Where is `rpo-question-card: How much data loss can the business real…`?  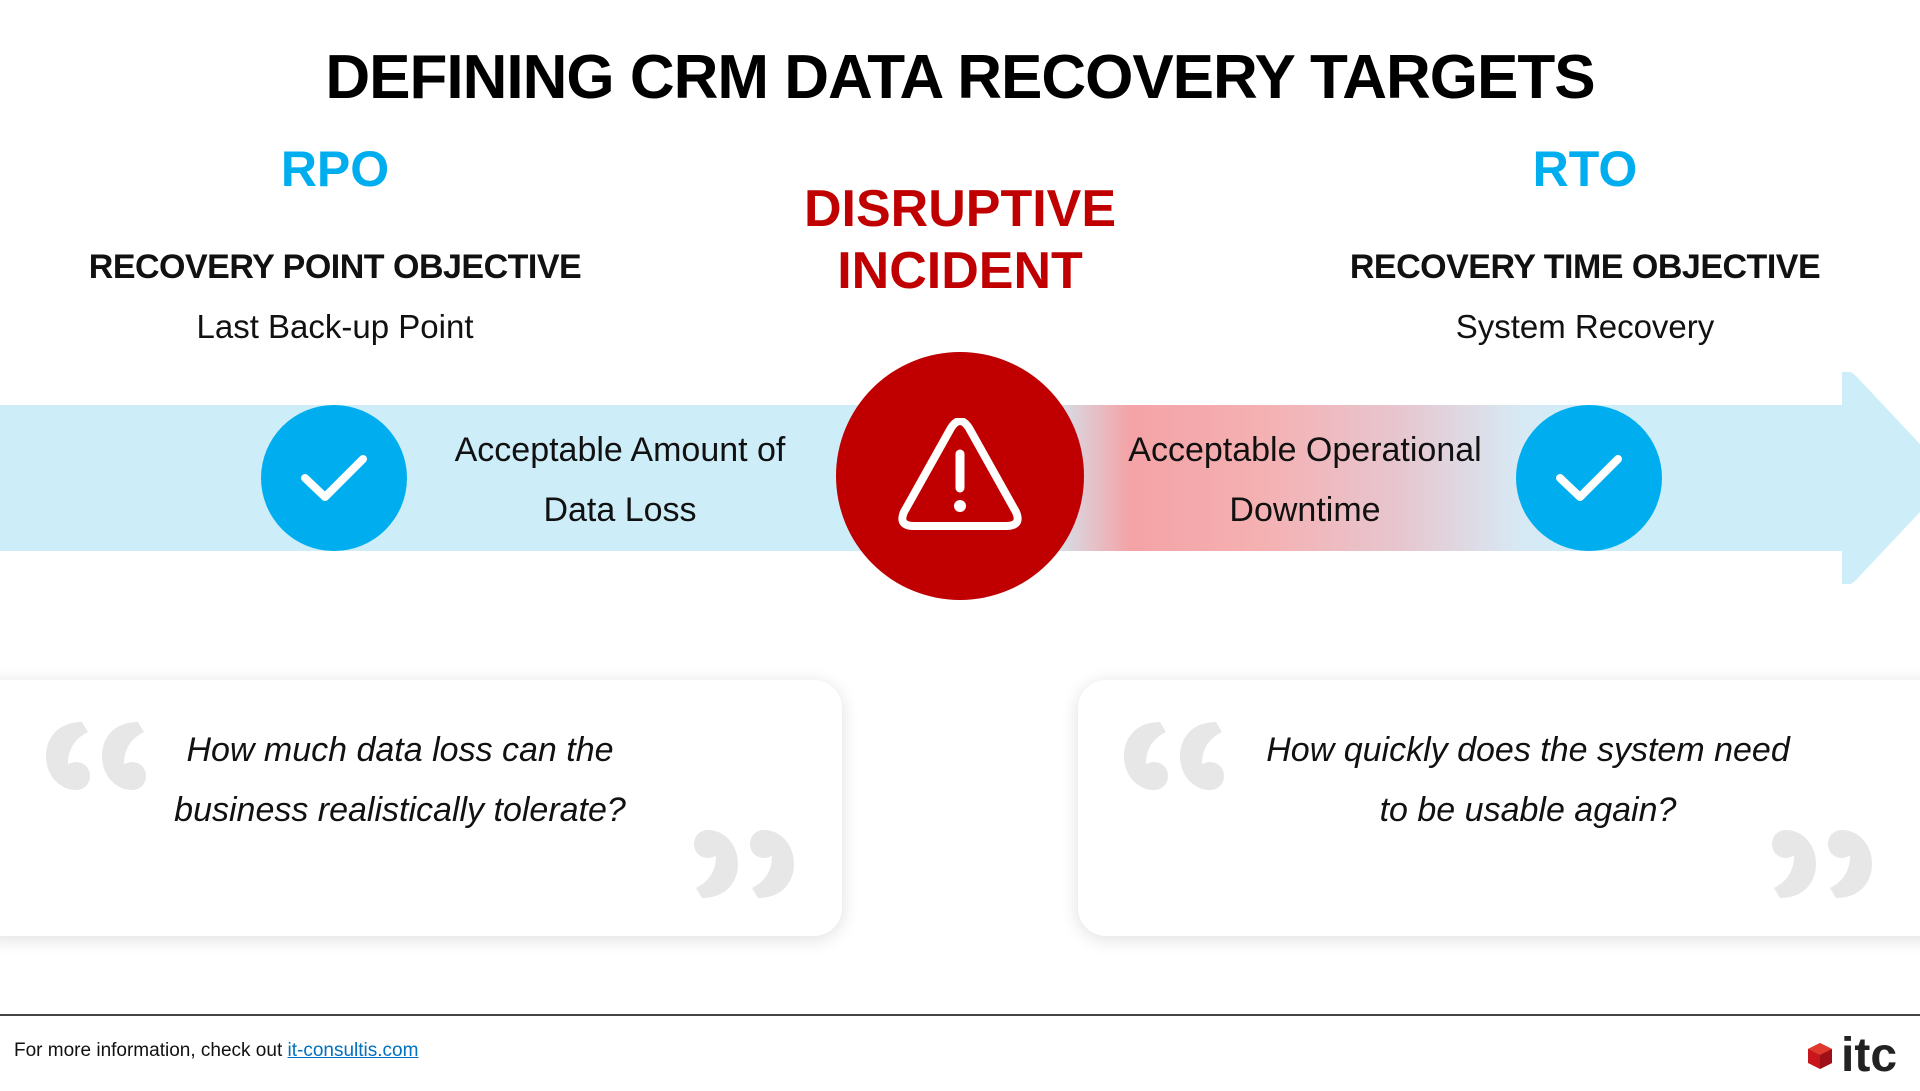
rpo-question-card: How much data loss can the business real… is located at coordinates (421, 808).